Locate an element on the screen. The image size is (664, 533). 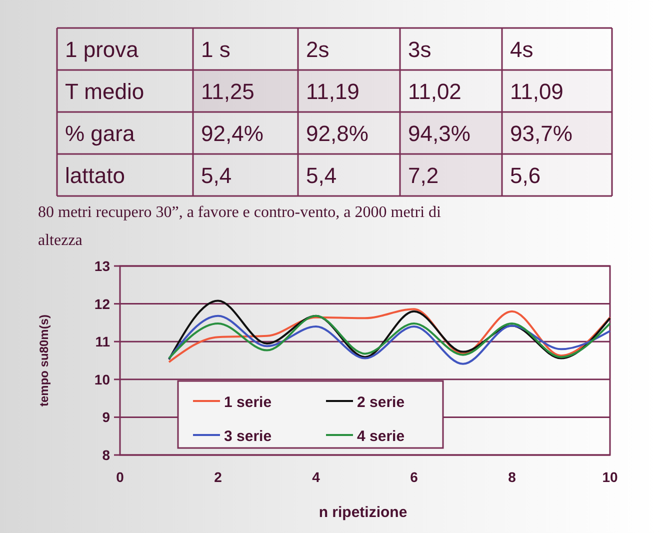
legend-label: 4 serie is located at coordinates (381, 436).